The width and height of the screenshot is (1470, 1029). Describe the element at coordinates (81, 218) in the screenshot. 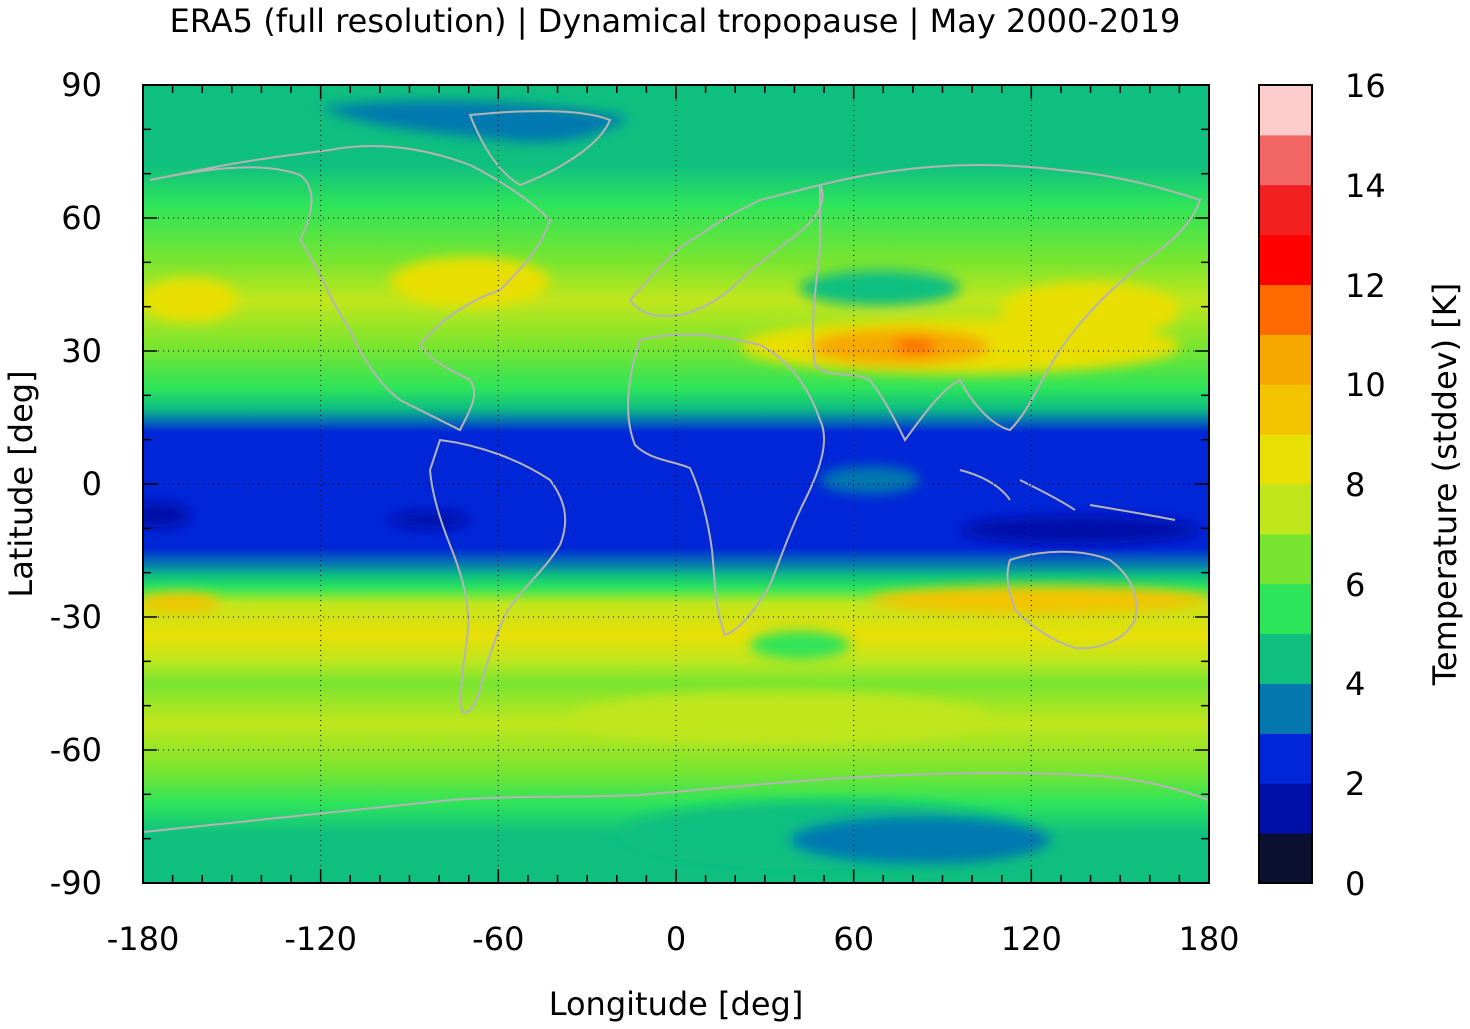

I see `y-tick-label: 60` at that location.